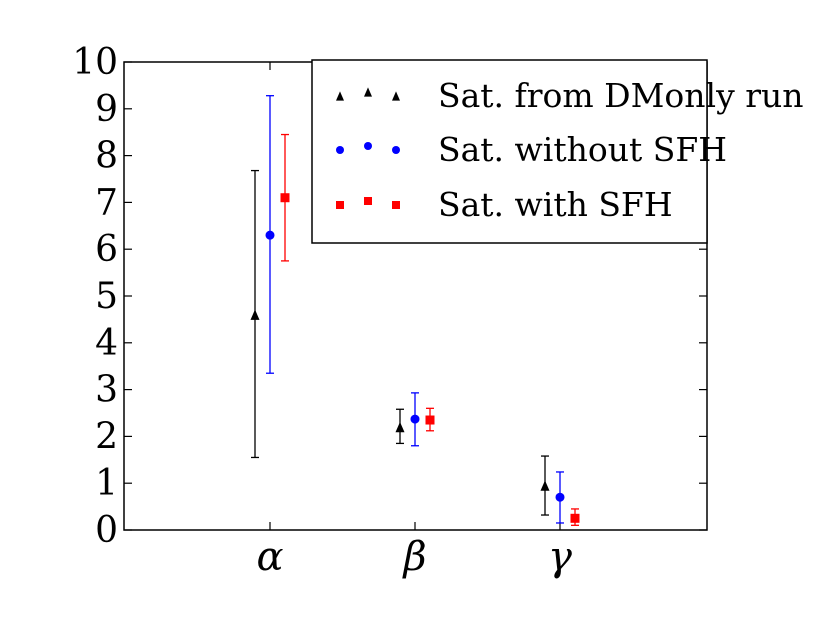 The width and height of the screenshot is (830, 623). Describe the element at coordinates (106, 390) in the screenshot. I see `y-tick-label: 3` at that location.